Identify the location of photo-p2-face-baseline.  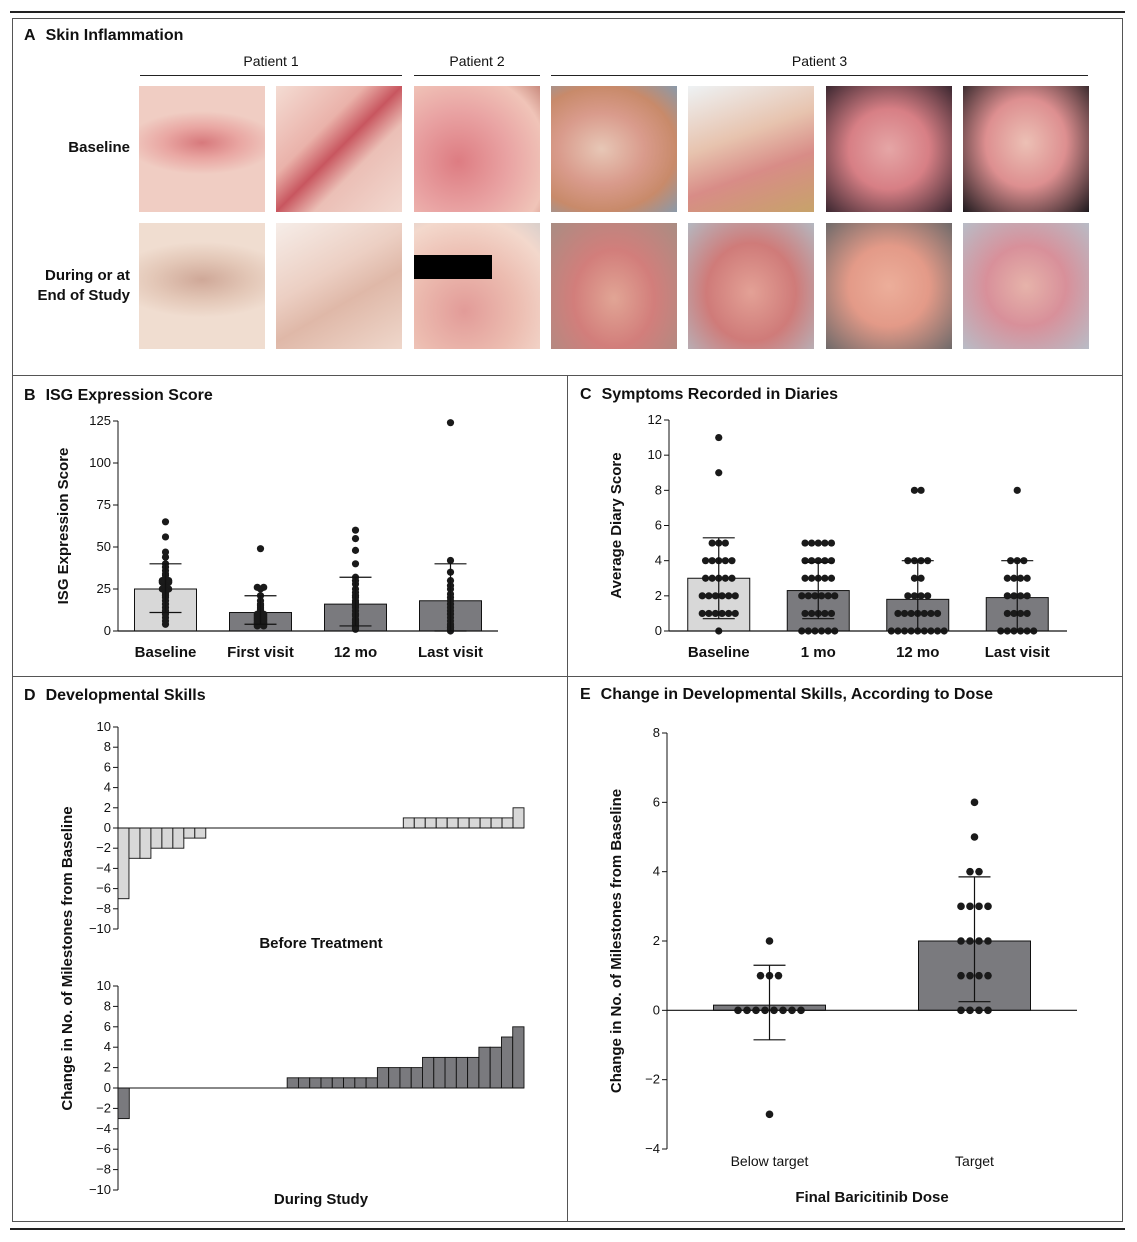
(477, 149).